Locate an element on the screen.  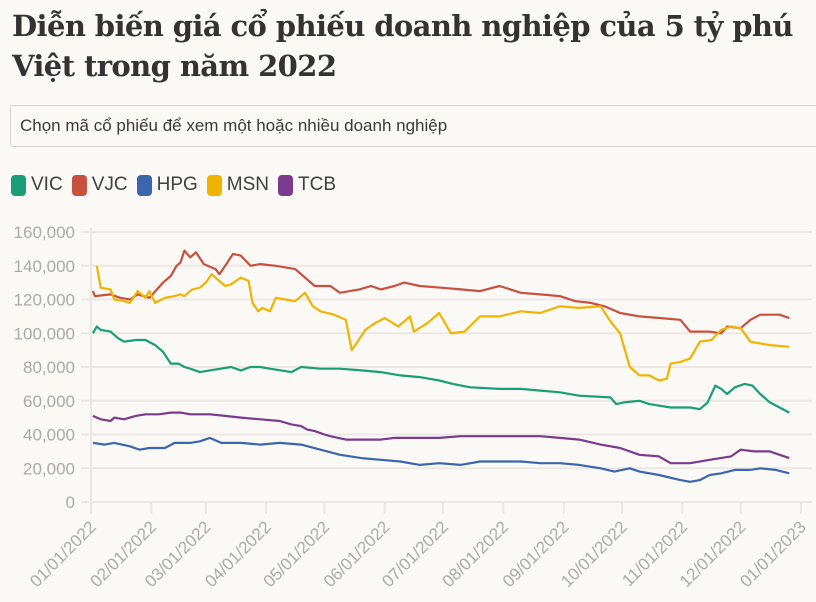
legend-label: VJC is located at coordinates (109, 184).